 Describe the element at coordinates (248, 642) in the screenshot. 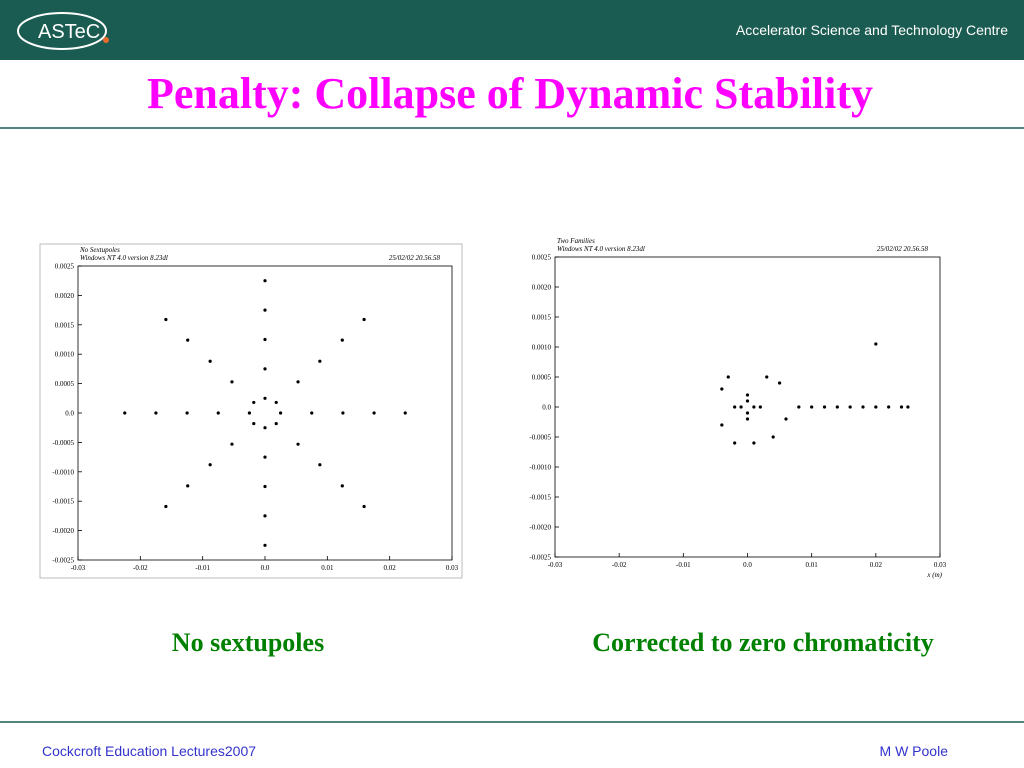

I see `caption: No sextupoles` at that location.